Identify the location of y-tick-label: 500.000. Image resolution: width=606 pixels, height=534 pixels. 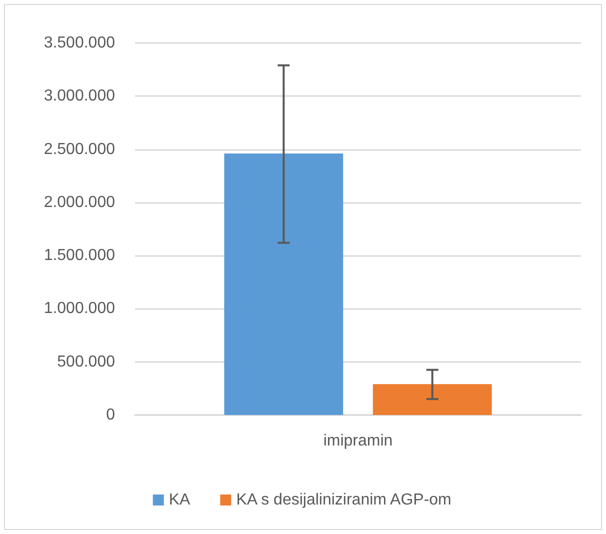
(86, 361).